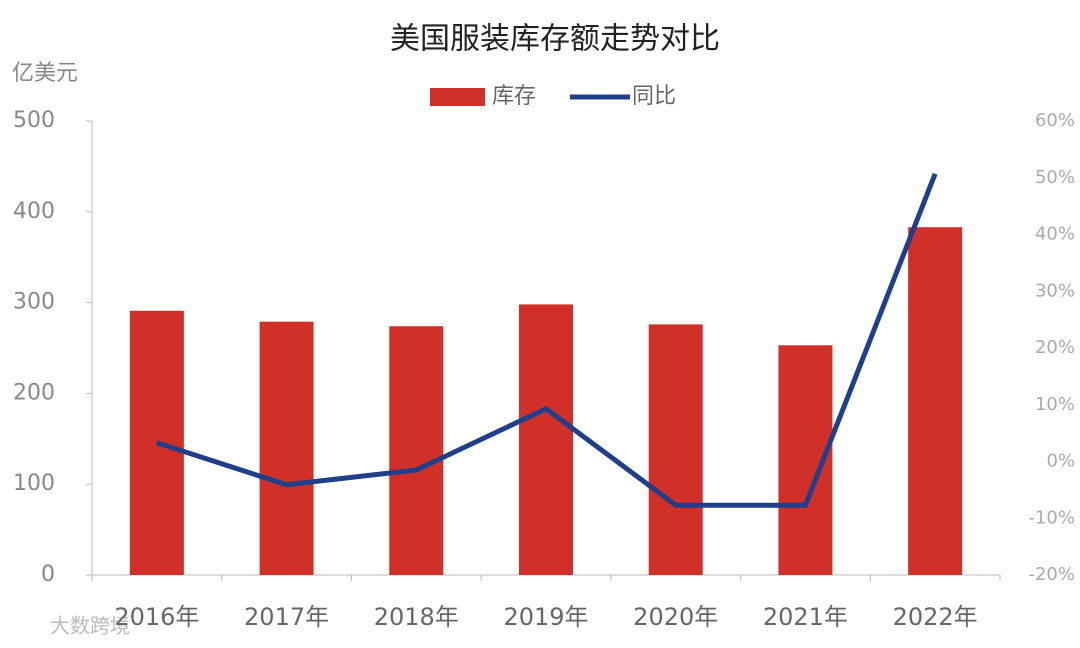 The image size is (1080, 648). Describe the element at coordinates (457, 97) in the screenshot. I see `legend-swatch` at that location.